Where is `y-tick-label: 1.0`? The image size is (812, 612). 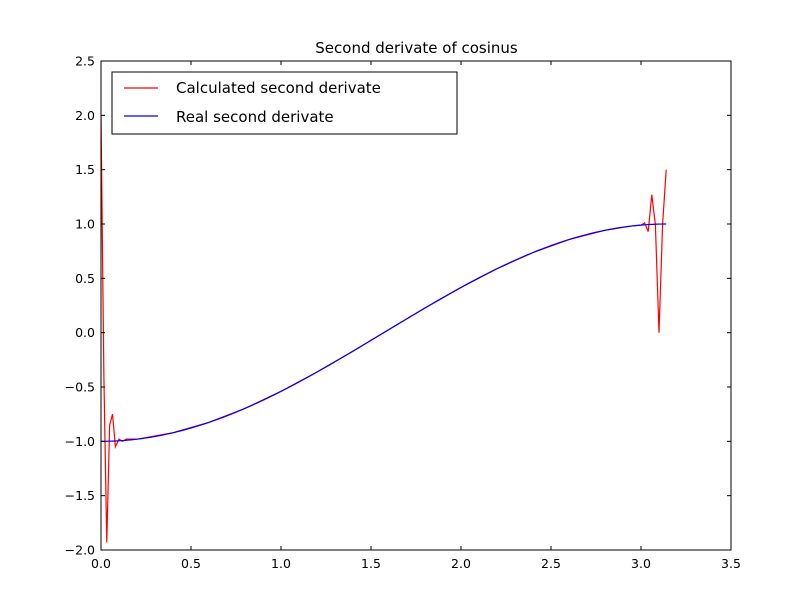 y-tick-label: 1.0 is located at coordinates (85, 224).